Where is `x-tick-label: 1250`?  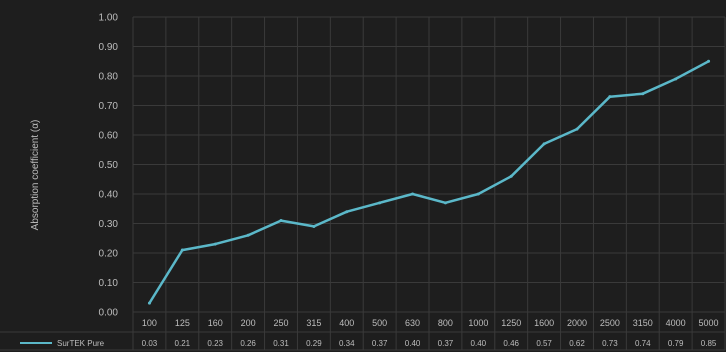
x-tick-label: 1250 is located at coordinates (511, 323).